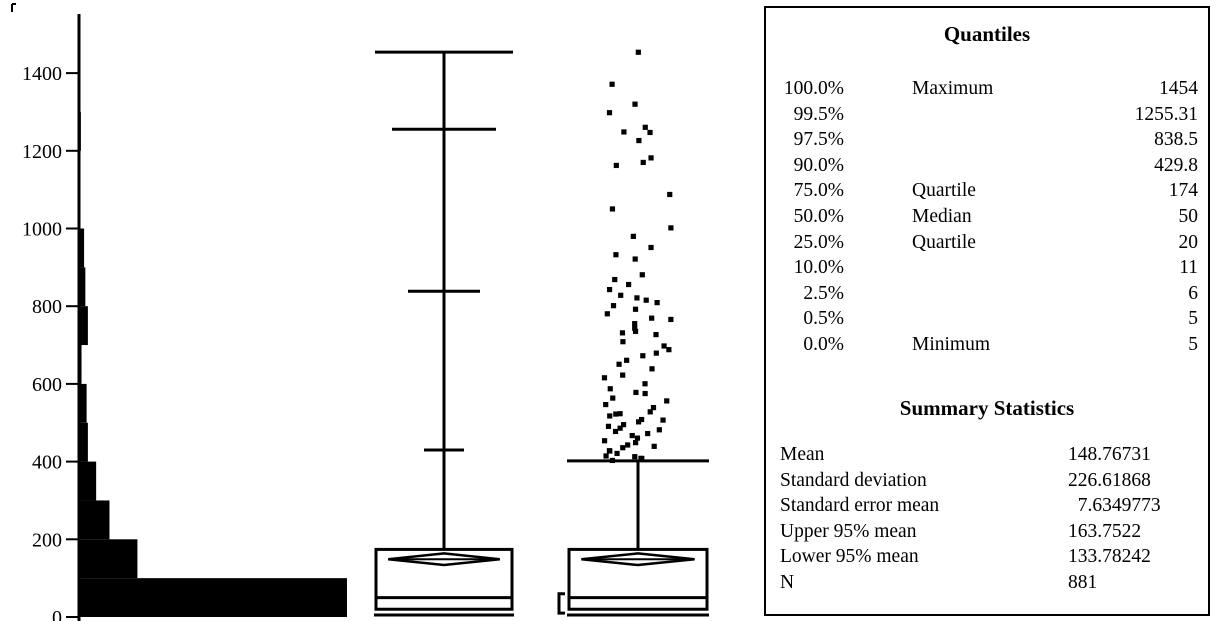  What do you see at coordinates (1188, 216) in the screenshot?
I see `quantile-value: 50` at bounding box center [1188, 216].